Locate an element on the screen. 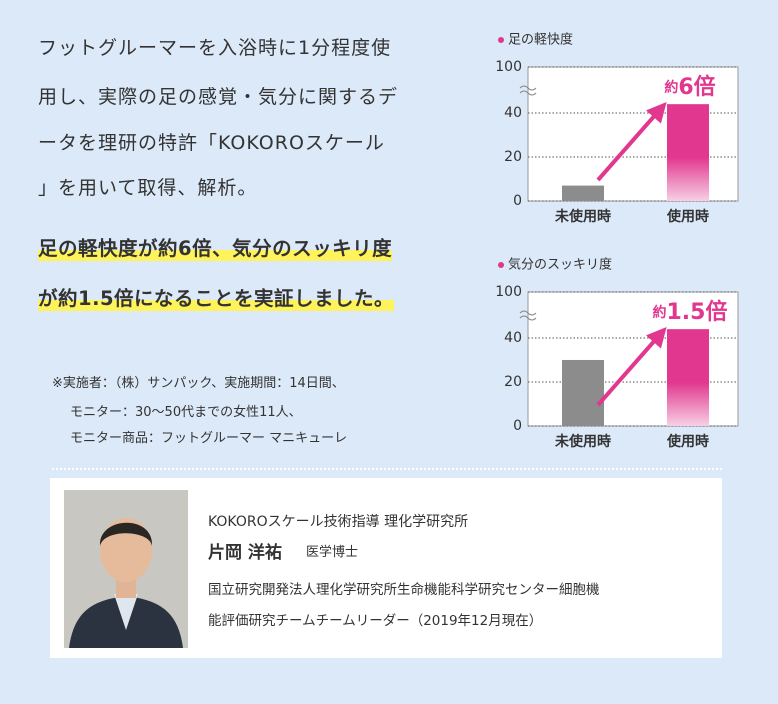  chart-title: 足の軽快度 is located at coordinates (540, 40).